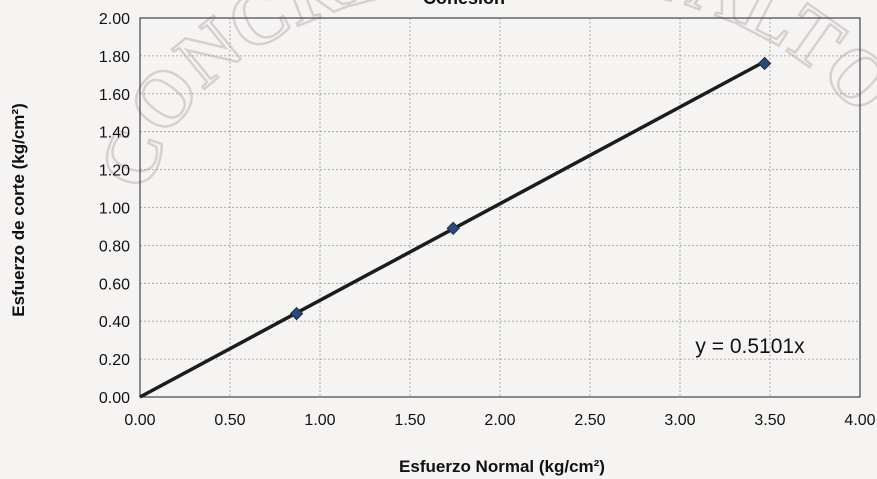 This screenshot has width=877, height=479. Describe the element at coordinates (409, 420) in the screenshot. I see `x-tick-label: 1.50` at that location.